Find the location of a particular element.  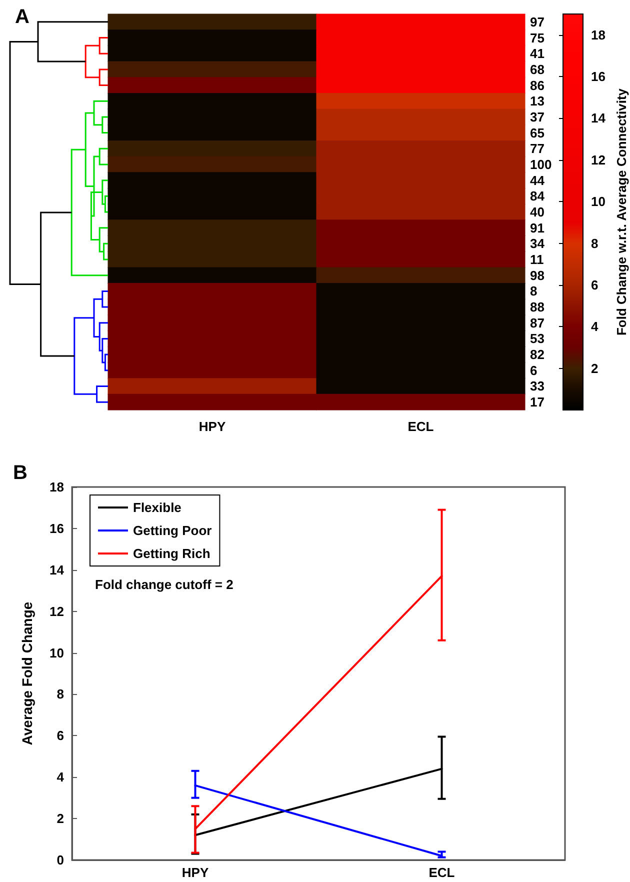

y-tick-label: 17 is located at coordinates (537, 402).